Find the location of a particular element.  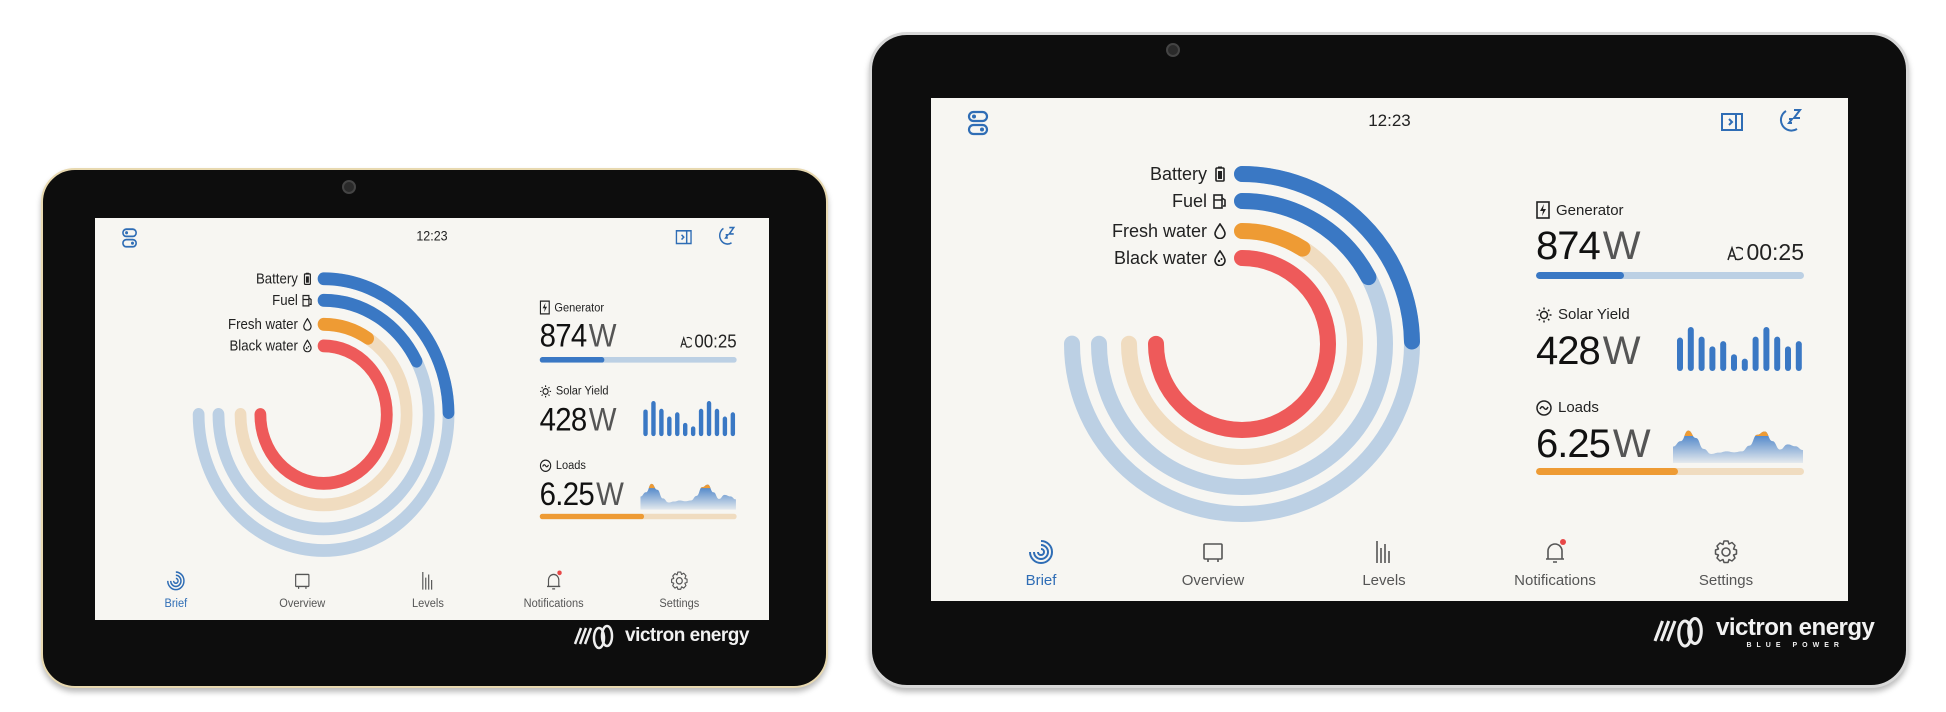

generator-runtime: 00:25 is located at coordinates (708, 342).